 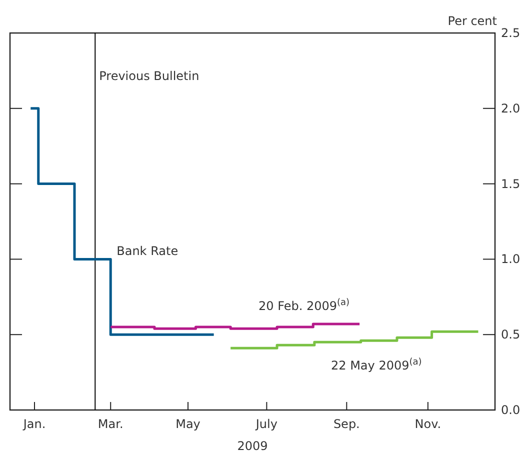 I want to click on y-tick-label: 2.0, so click(x=510, y=108).